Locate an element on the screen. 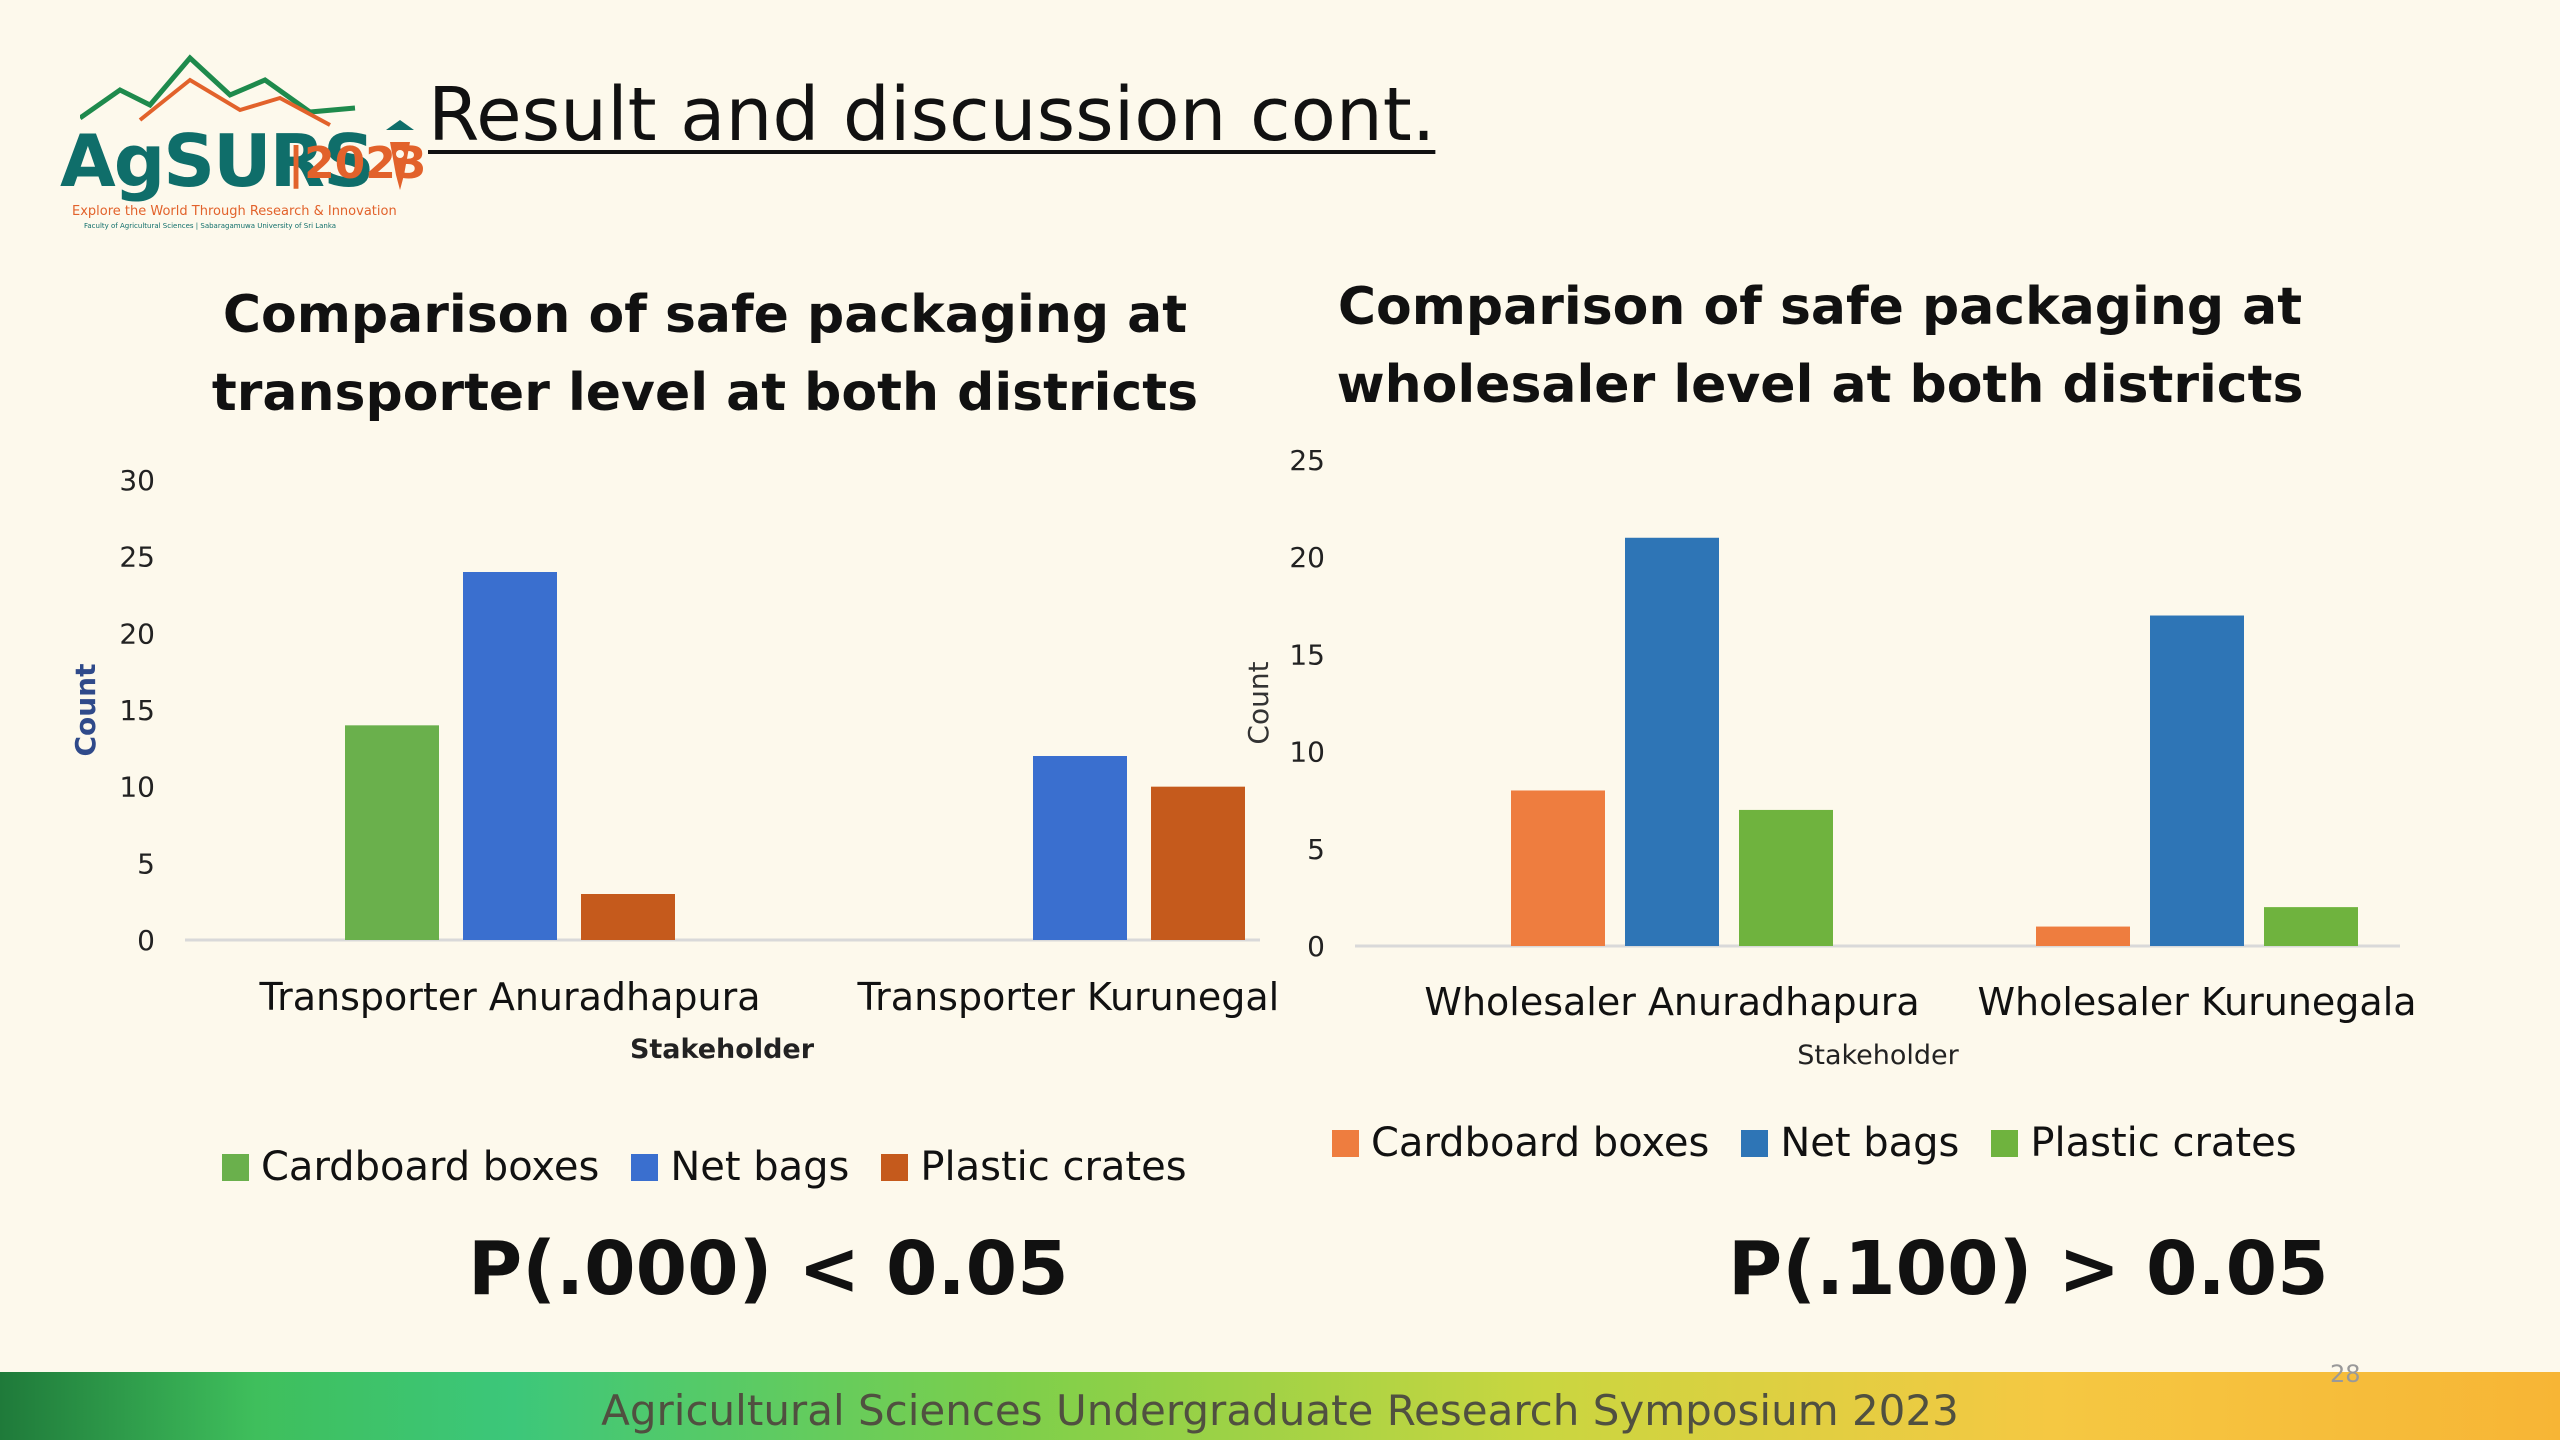 The image size is (2560, 1440). y-tick-label: 30 is located at coordinates (137, 480).